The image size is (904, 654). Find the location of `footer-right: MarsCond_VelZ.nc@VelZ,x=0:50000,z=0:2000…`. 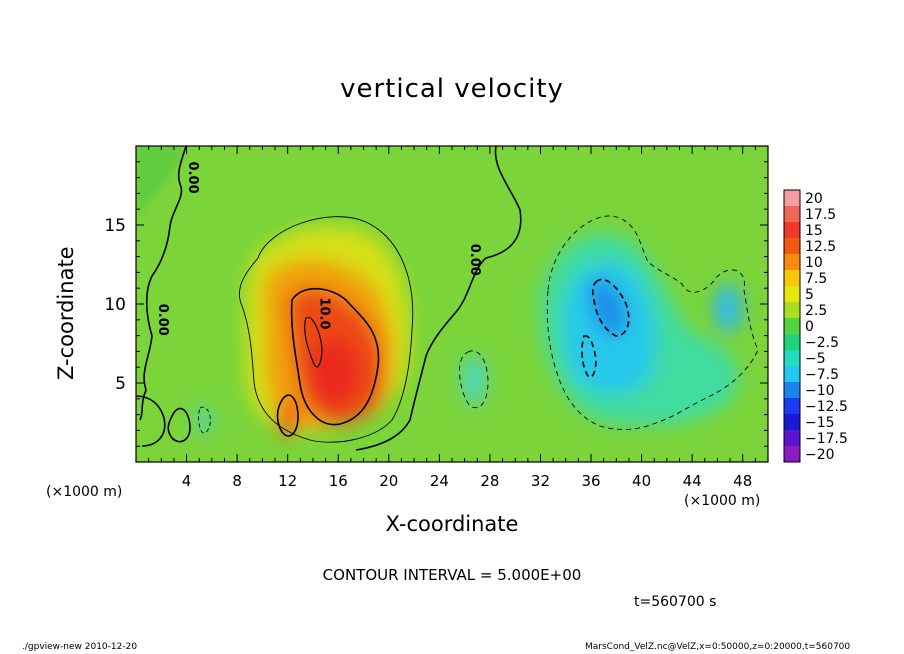

footer-right: MarsCond_VelZ.nc@VelZ,x=0:50000,z=0:2000… is located at coordinates (718, 647).